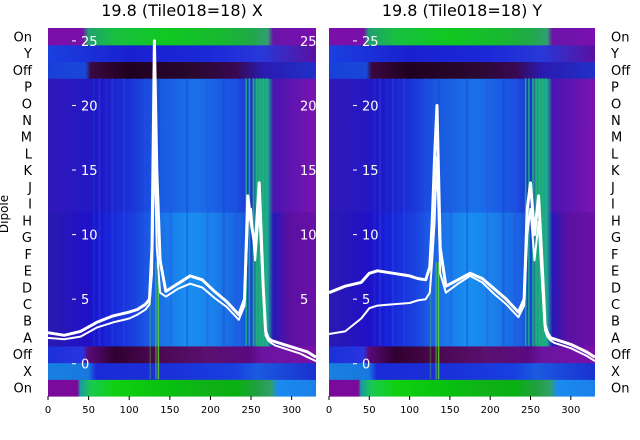 The image size is (640, 440). I want to click on y-axis-label: Dipole, so click(5, 214).